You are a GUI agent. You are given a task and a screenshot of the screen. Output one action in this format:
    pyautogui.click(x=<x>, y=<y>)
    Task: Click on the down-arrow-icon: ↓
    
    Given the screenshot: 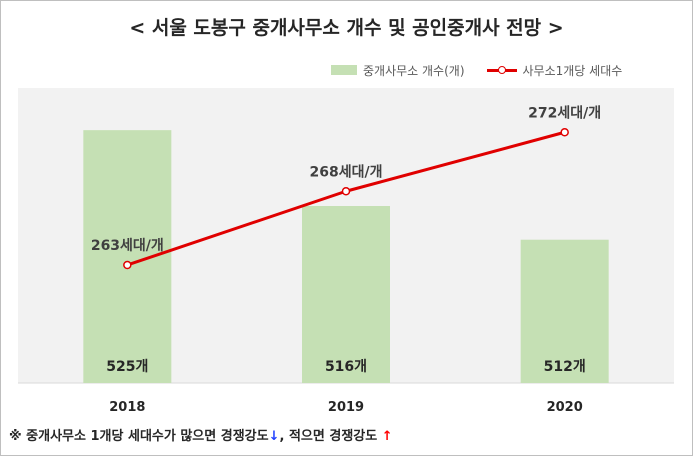 What is the action you would take?
    pyautogui.click(x=274, y=436)
    